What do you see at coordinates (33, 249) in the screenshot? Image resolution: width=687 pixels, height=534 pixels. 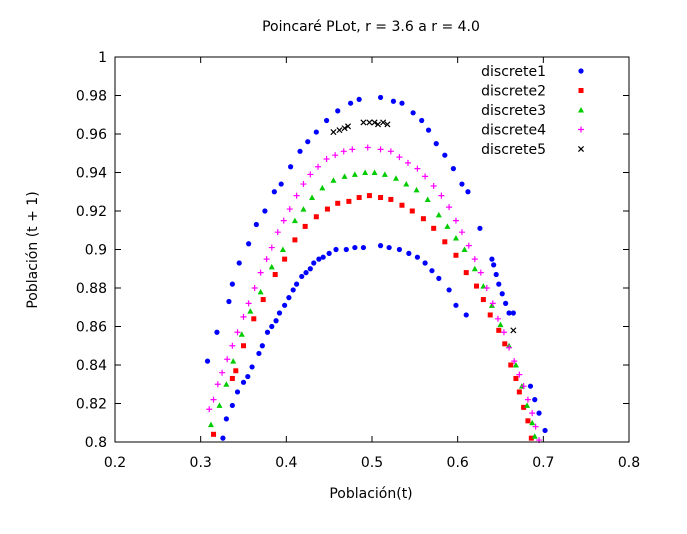 I see `y-axis-label: Población (t + 1)` at bounding box center [33, 249].